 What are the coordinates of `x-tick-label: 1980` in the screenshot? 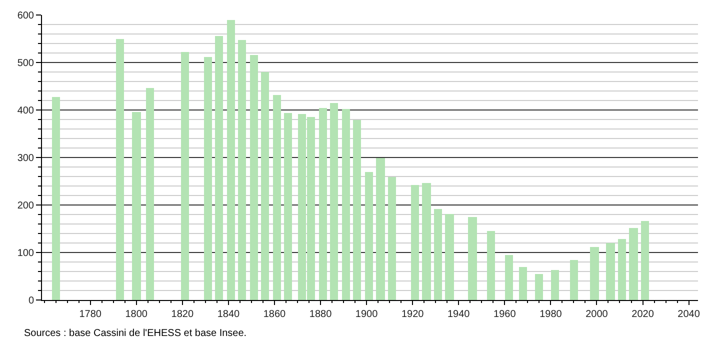 It's located at (551, 314).